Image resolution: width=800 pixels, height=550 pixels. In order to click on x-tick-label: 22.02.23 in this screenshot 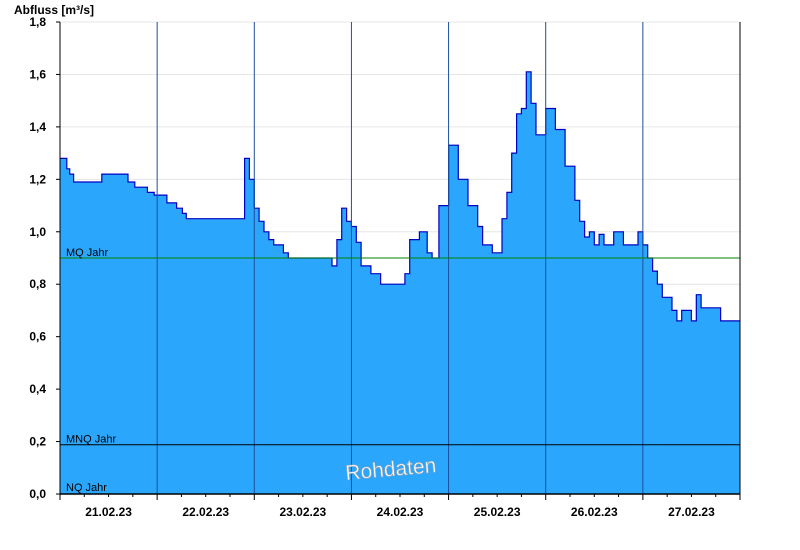, I will do `click(205, 512)`.